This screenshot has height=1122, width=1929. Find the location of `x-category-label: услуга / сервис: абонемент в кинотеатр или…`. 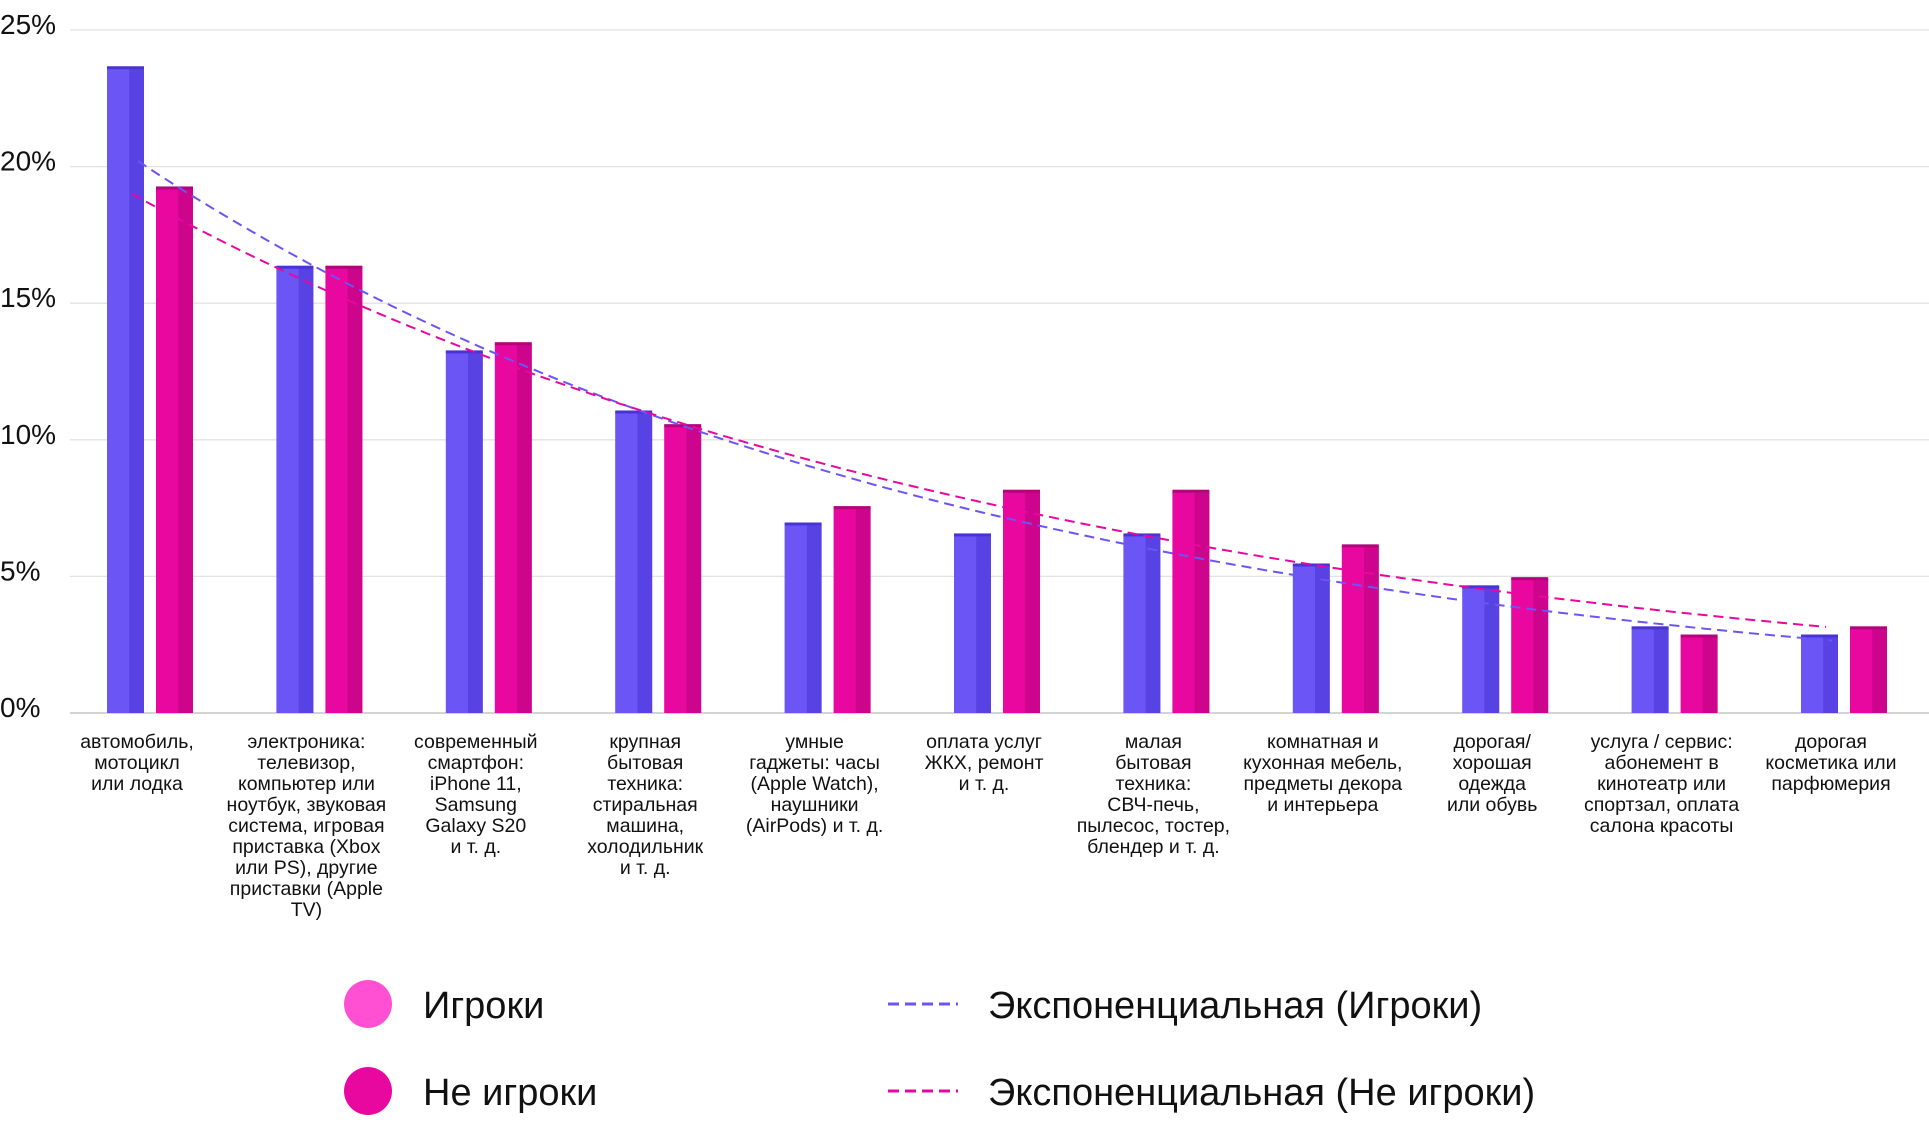

x-category-label: услуга / сервис: абонемент в кинотеатр или… is located at coordinates (1661, 784).